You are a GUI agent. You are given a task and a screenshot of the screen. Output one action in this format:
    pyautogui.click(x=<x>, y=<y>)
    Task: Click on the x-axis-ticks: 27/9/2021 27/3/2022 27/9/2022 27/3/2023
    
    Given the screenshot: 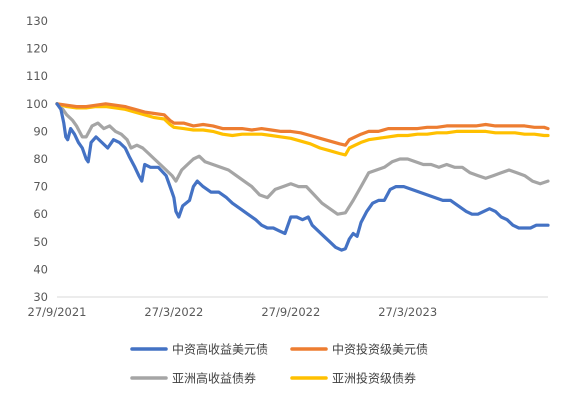 What is the action you would take?
    pyautogui.click(x=233, y=312)
    